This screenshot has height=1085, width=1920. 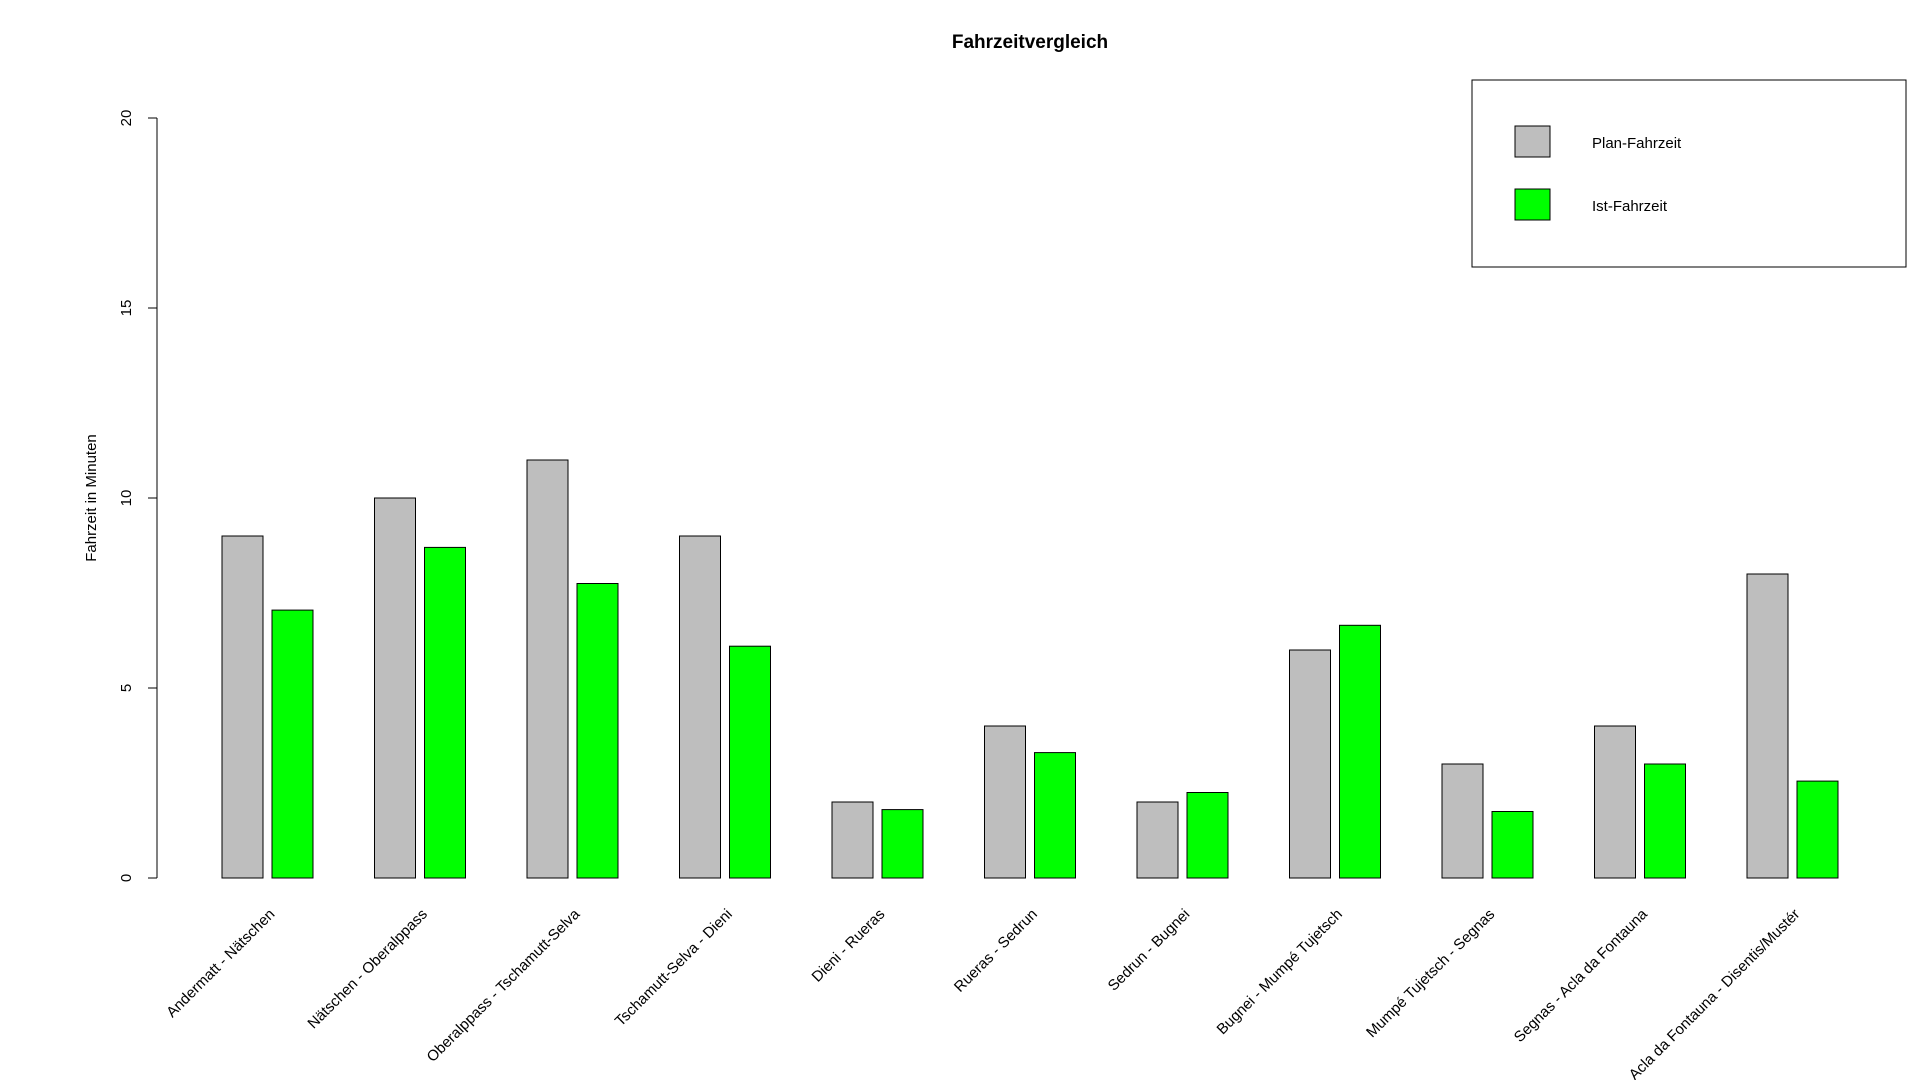 What do you see at coordinates (126, 498) in the screenshot?
I see `y-tick-label: 10` at bounding box center [126, 498].